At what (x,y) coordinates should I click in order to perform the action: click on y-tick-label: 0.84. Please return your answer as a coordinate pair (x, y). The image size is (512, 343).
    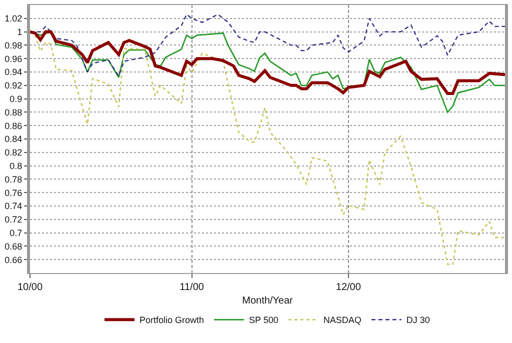
    Looking at the image, I should click on (13, 139).